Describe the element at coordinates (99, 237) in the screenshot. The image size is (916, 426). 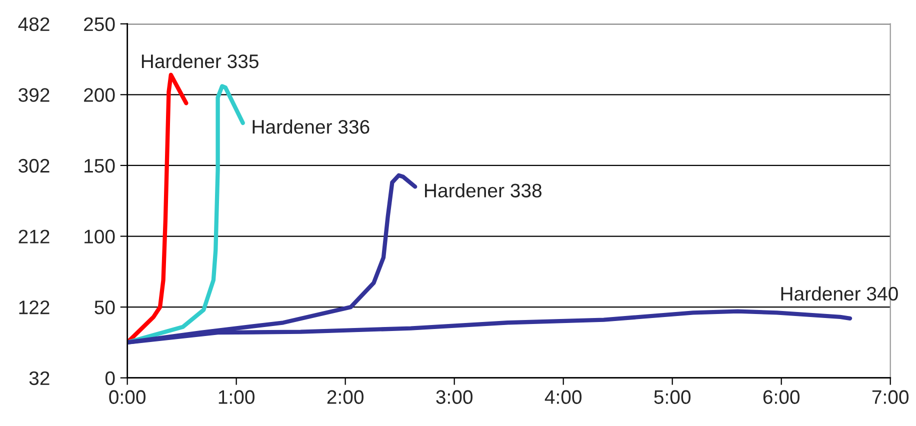
I see `y-tick-label: 100` at that location.